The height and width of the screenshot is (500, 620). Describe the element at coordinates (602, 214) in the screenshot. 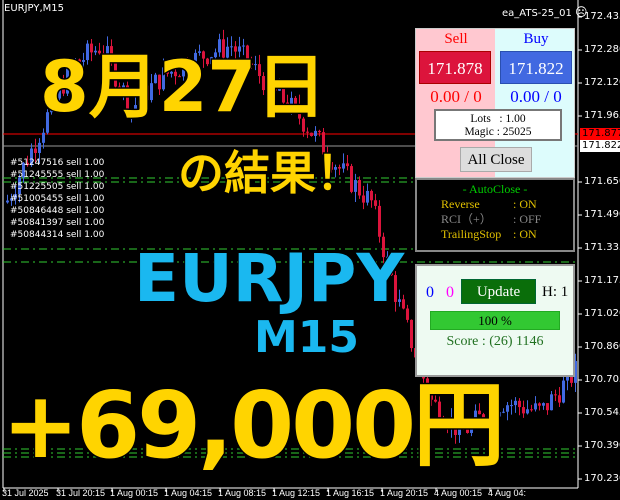

I see `price-axis-label: 171.490` at that location.